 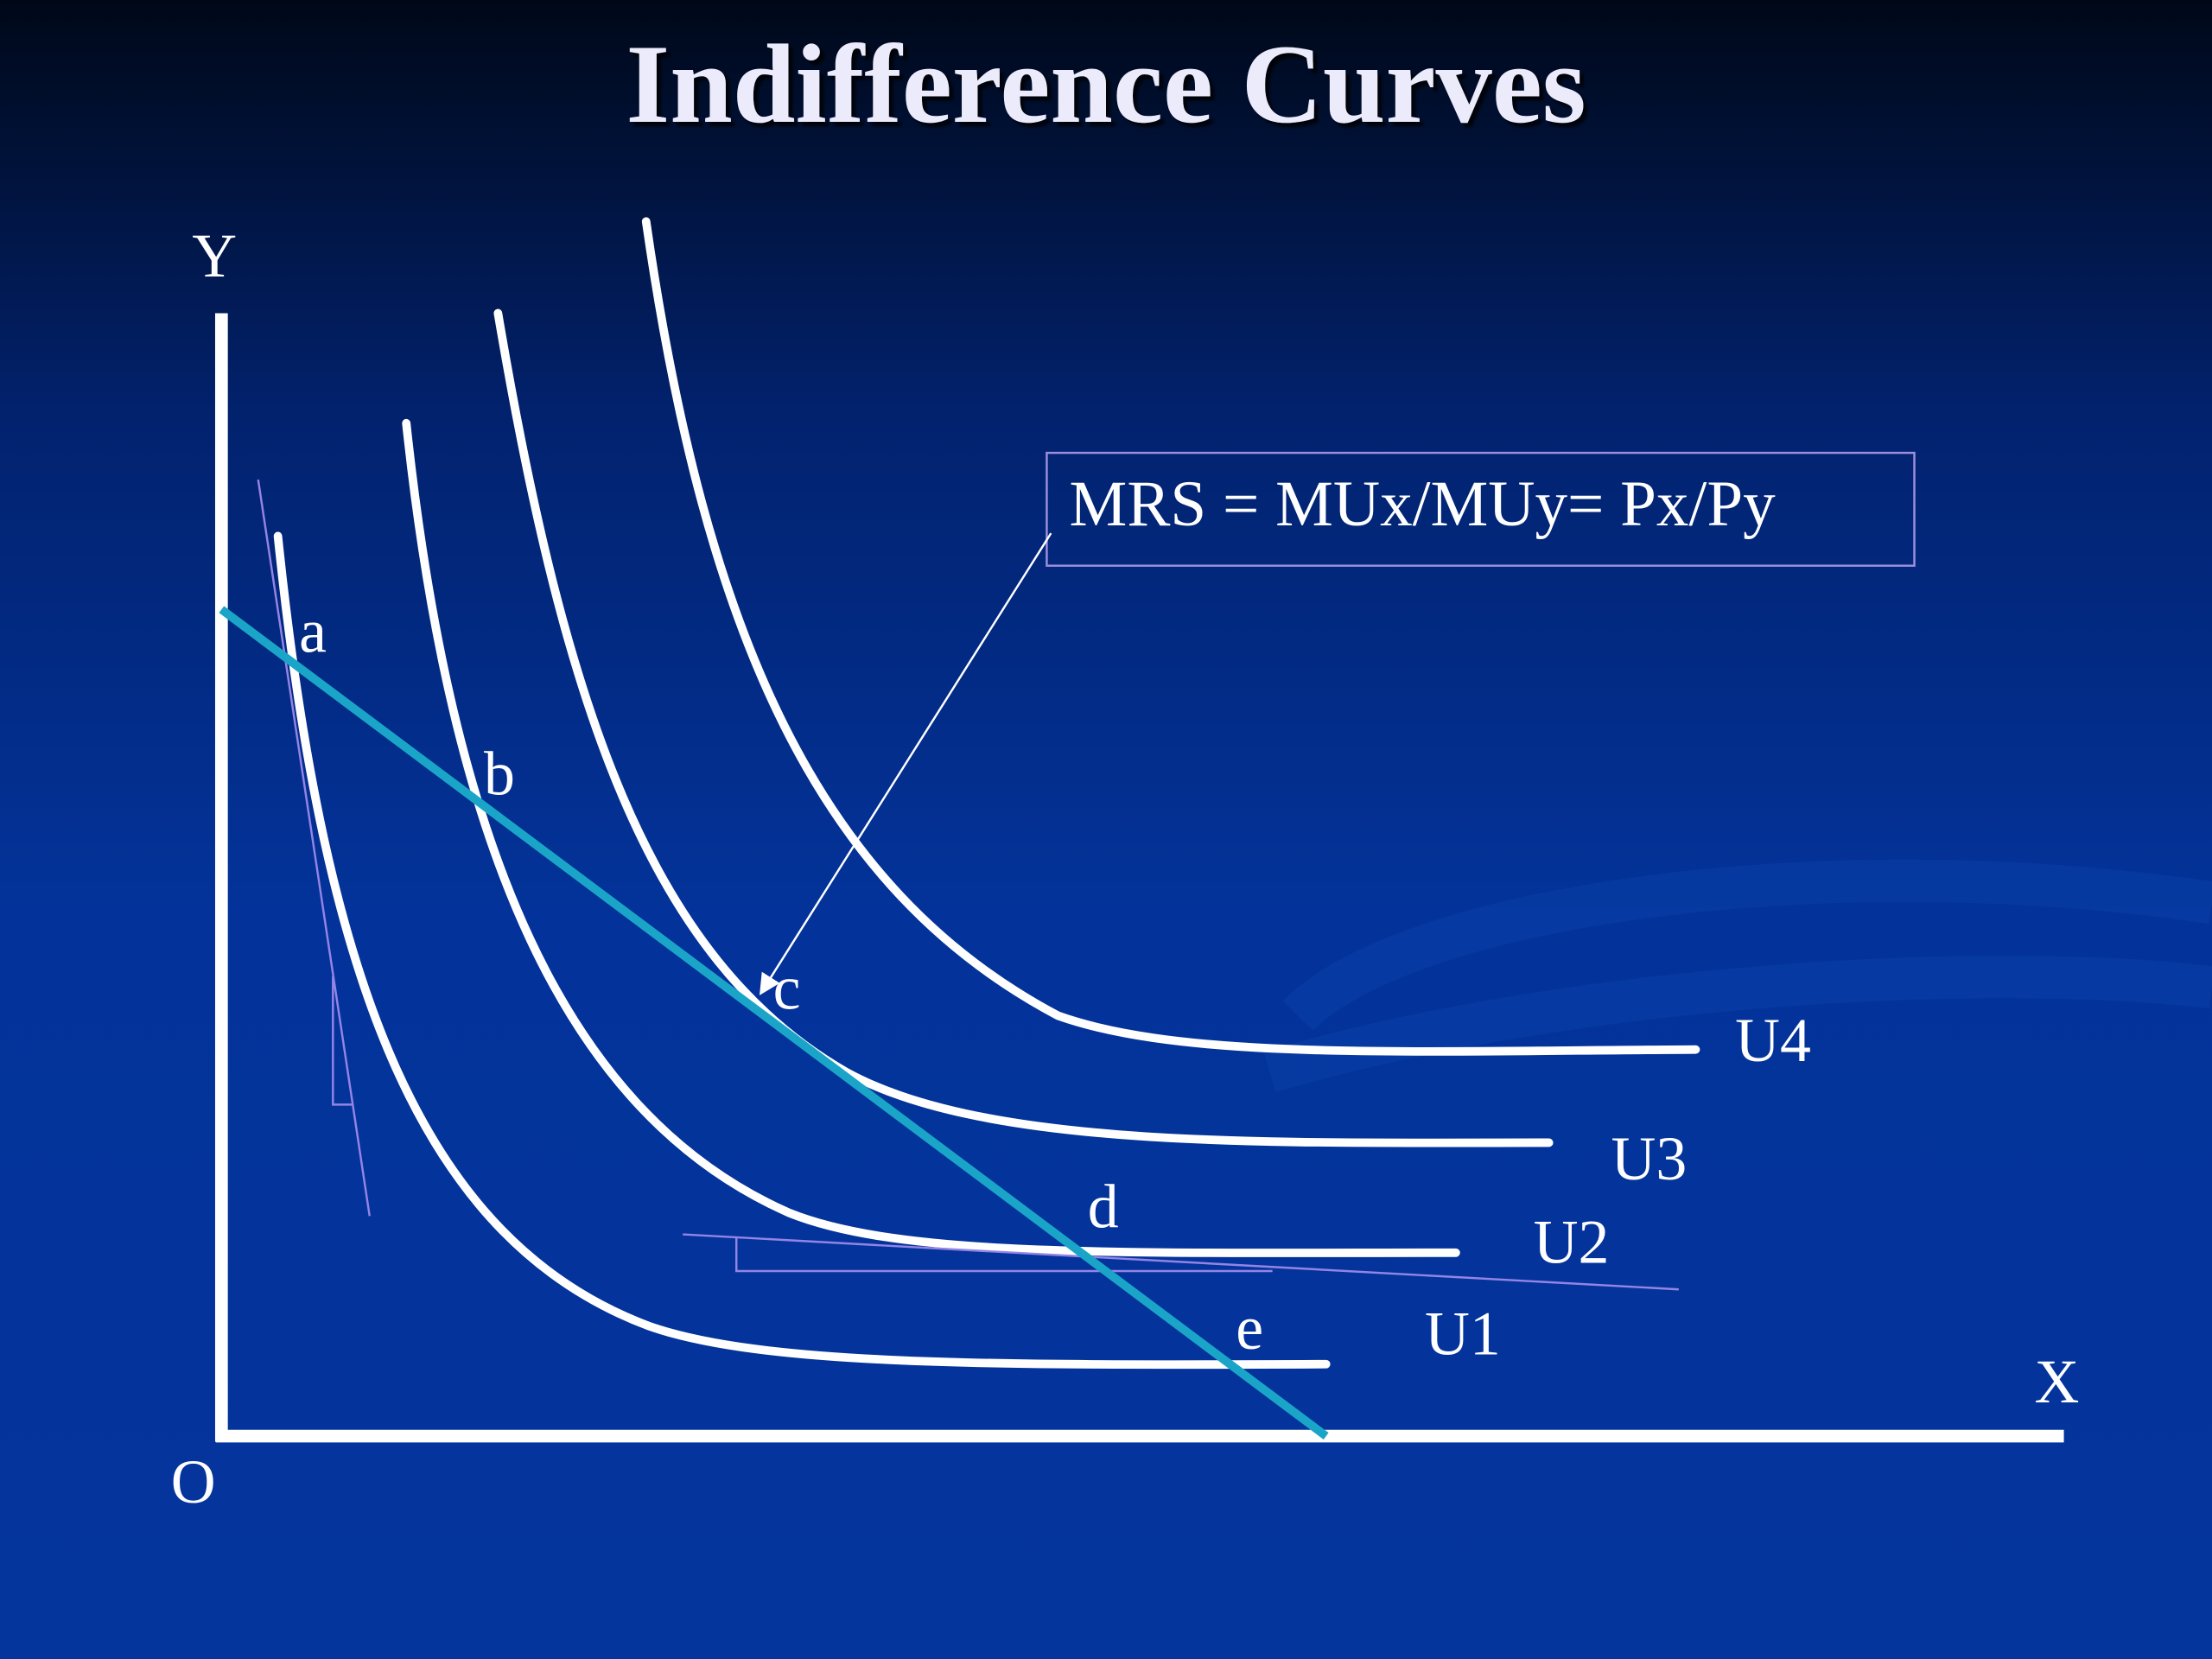 What do you see at coordinates (787, 988) in the screenshot?
I see `point-label: c` at bounding box center [787, 988].